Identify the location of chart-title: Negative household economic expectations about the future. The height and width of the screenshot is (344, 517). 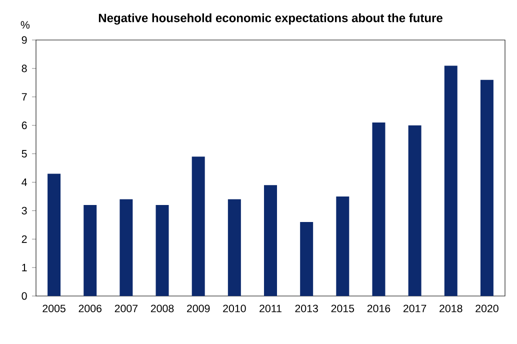
(270, 19).